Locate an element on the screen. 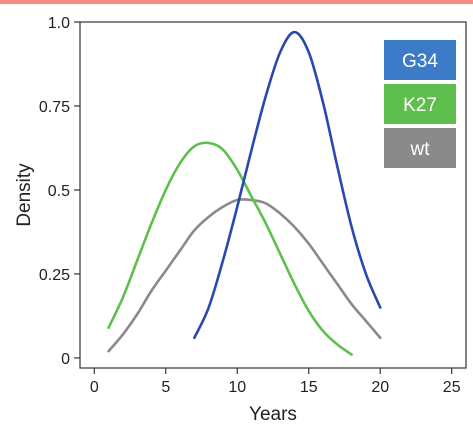  y-tick-label: 1.0 is located at coordinates (59, 23).